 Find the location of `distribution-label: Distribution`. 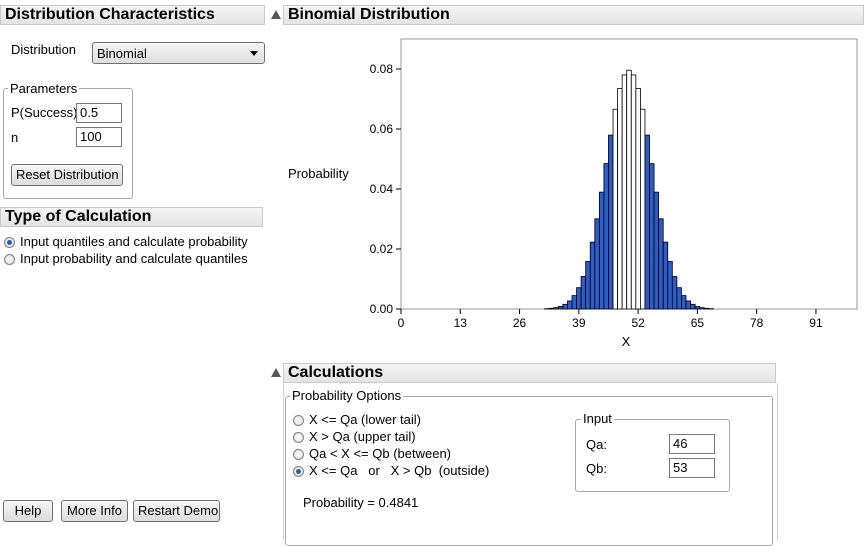

distribution-label: Distribution is located at coordinates (43, 50).